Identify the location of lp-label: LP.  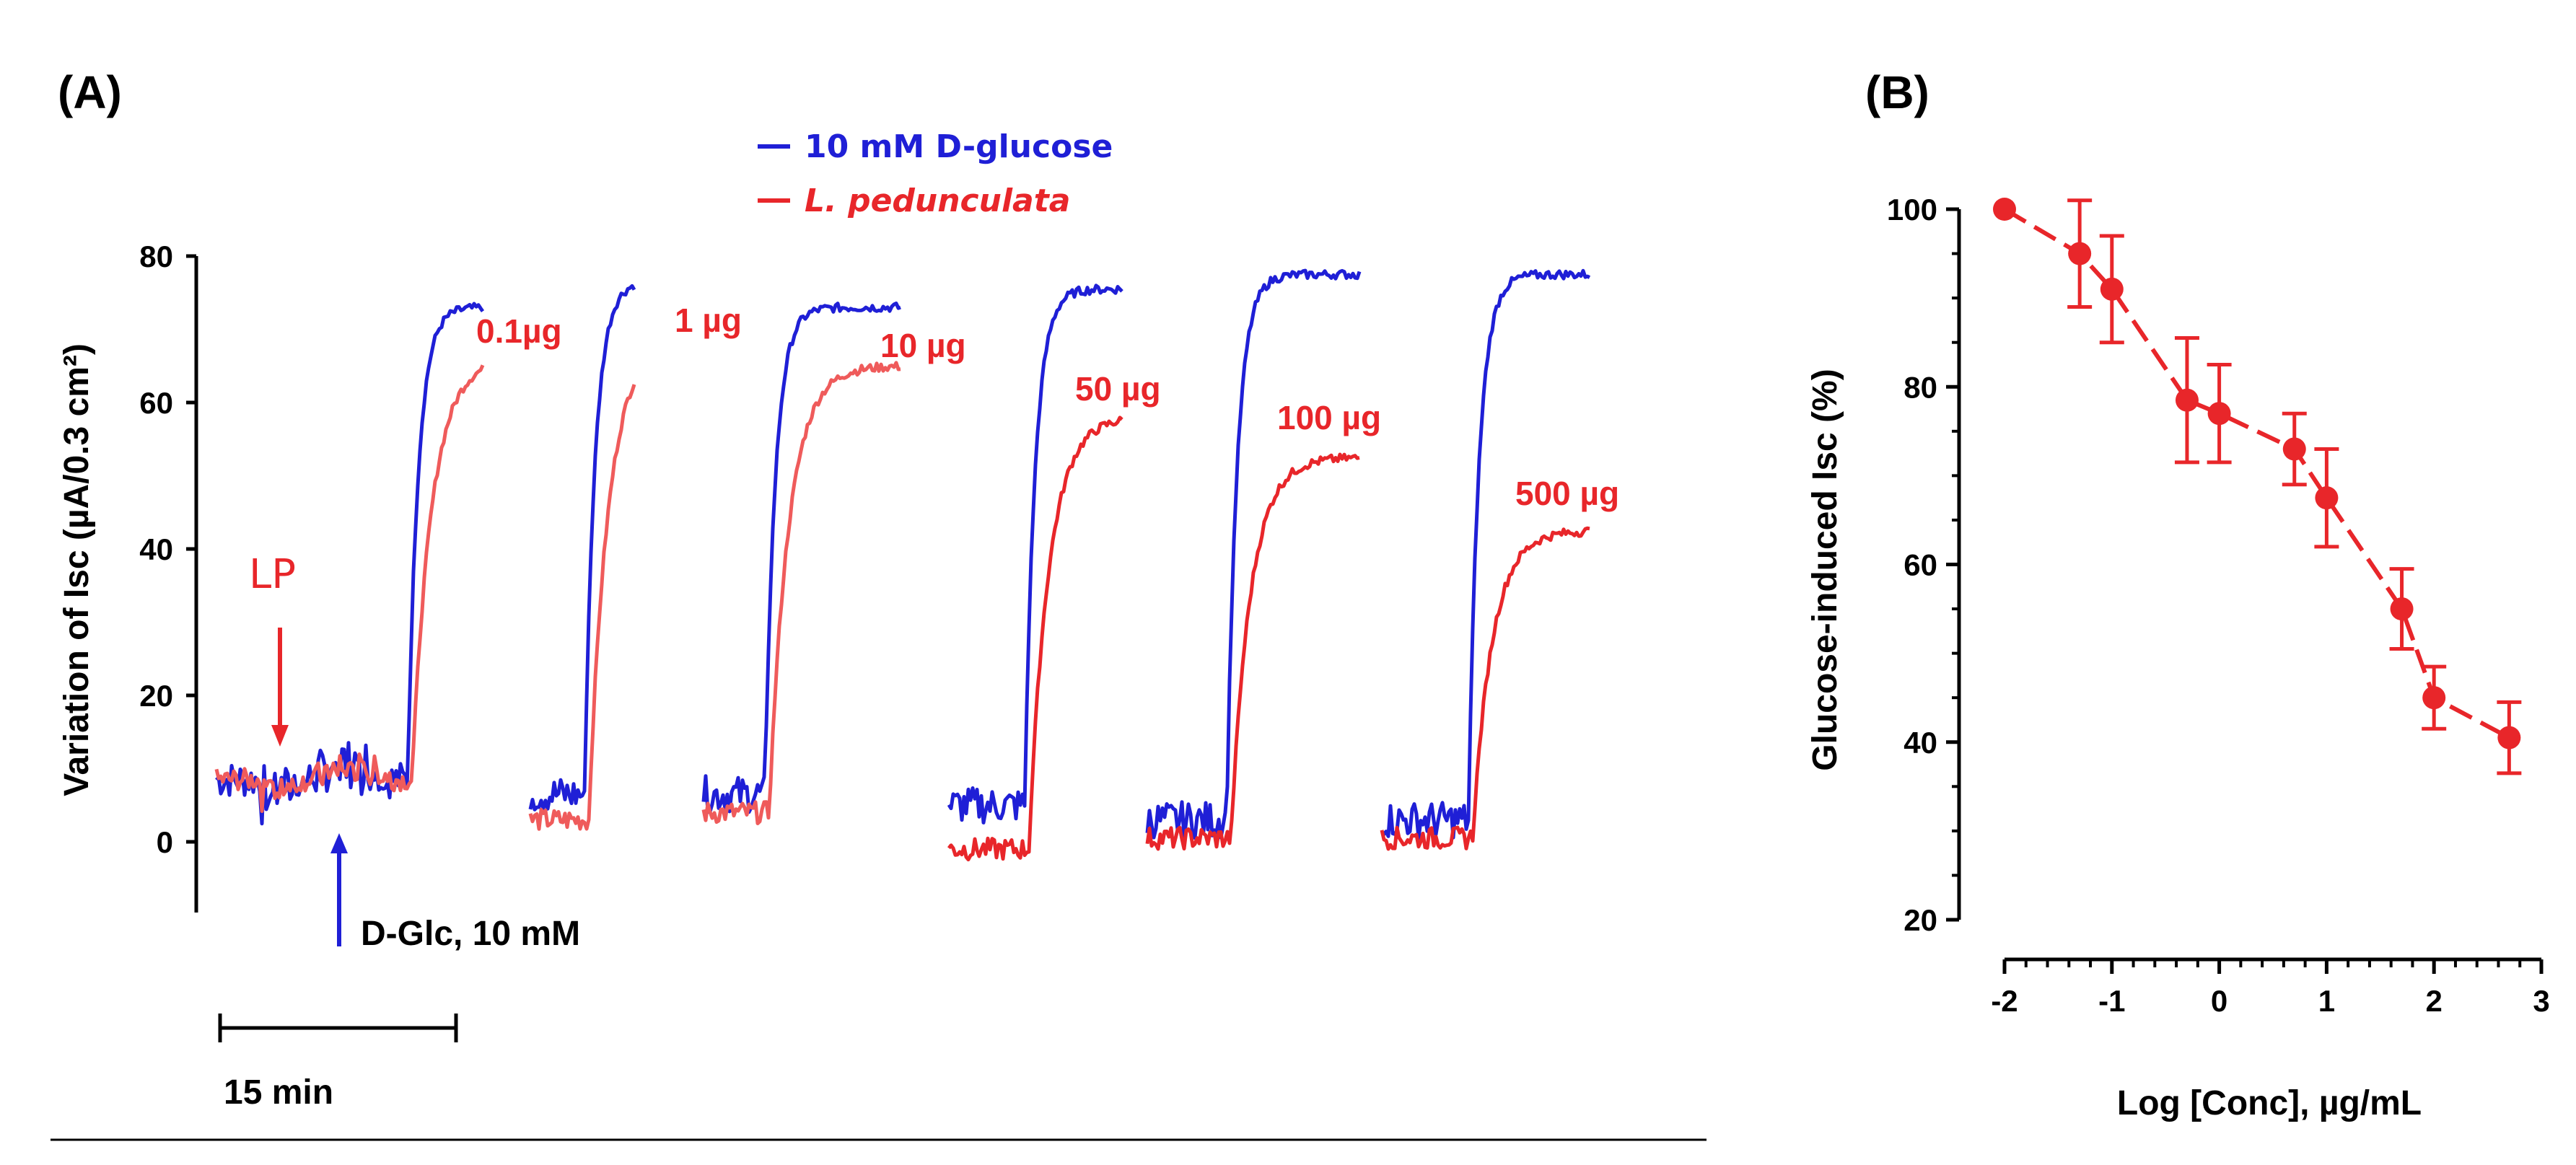
(272, 574).